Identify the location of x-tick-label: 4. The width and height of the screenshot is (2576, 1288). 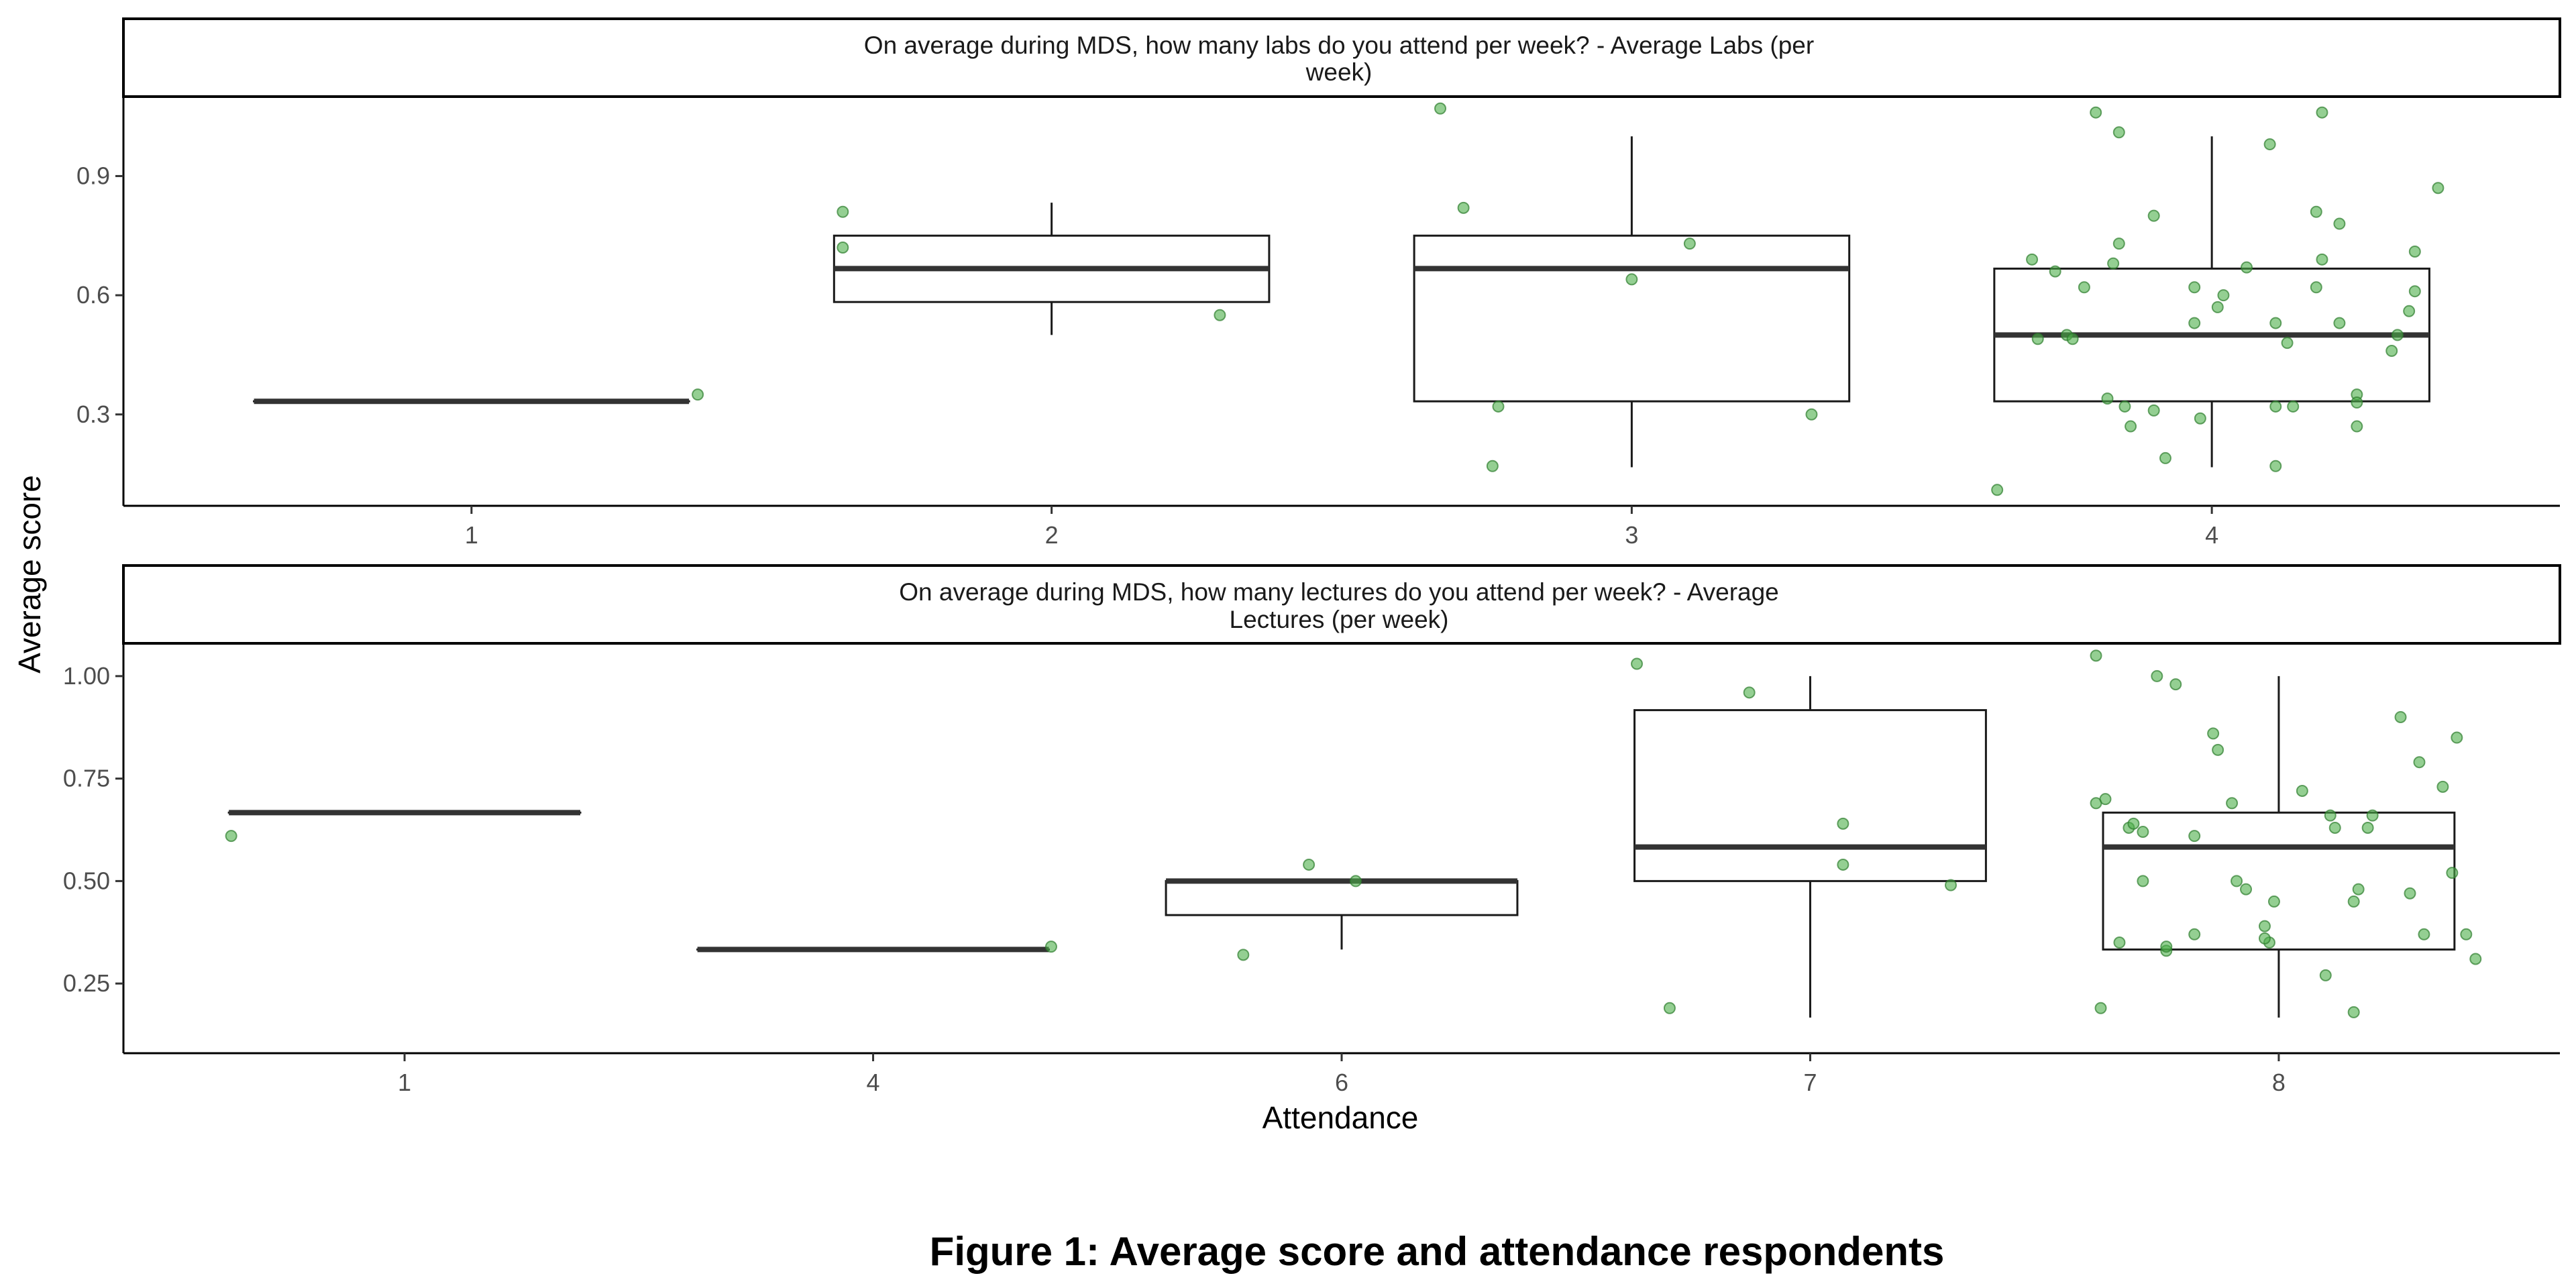
(873, 1082).